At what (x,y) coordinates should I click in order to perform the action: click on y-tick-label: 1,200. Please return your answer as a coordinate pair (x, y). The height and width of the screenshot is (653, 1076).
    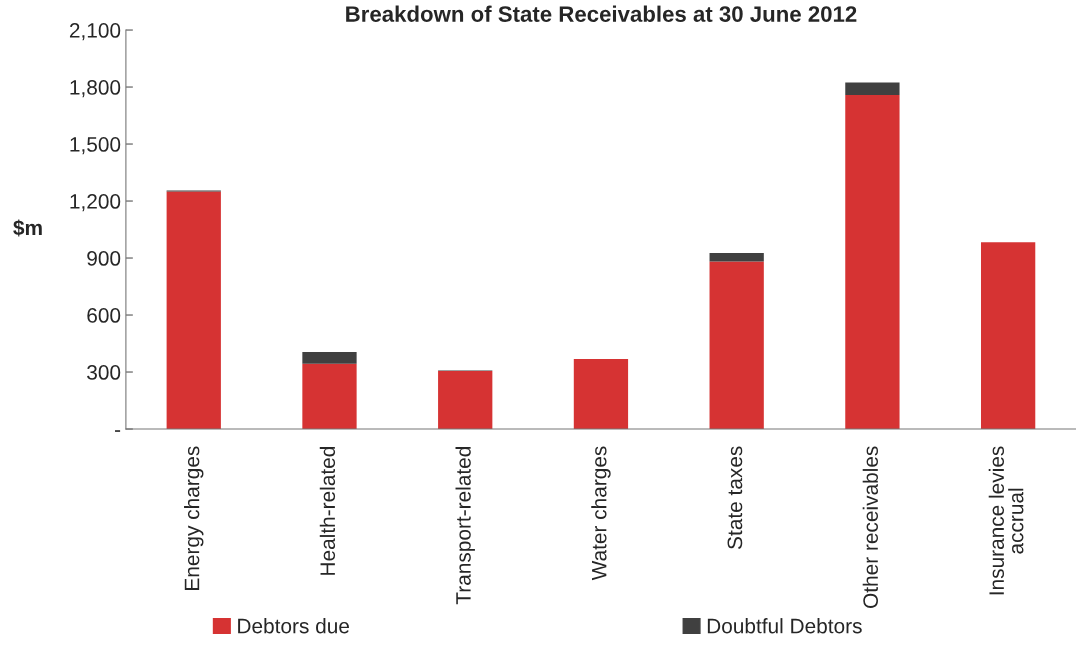
    Looking at the image, I should click on (95, 203).